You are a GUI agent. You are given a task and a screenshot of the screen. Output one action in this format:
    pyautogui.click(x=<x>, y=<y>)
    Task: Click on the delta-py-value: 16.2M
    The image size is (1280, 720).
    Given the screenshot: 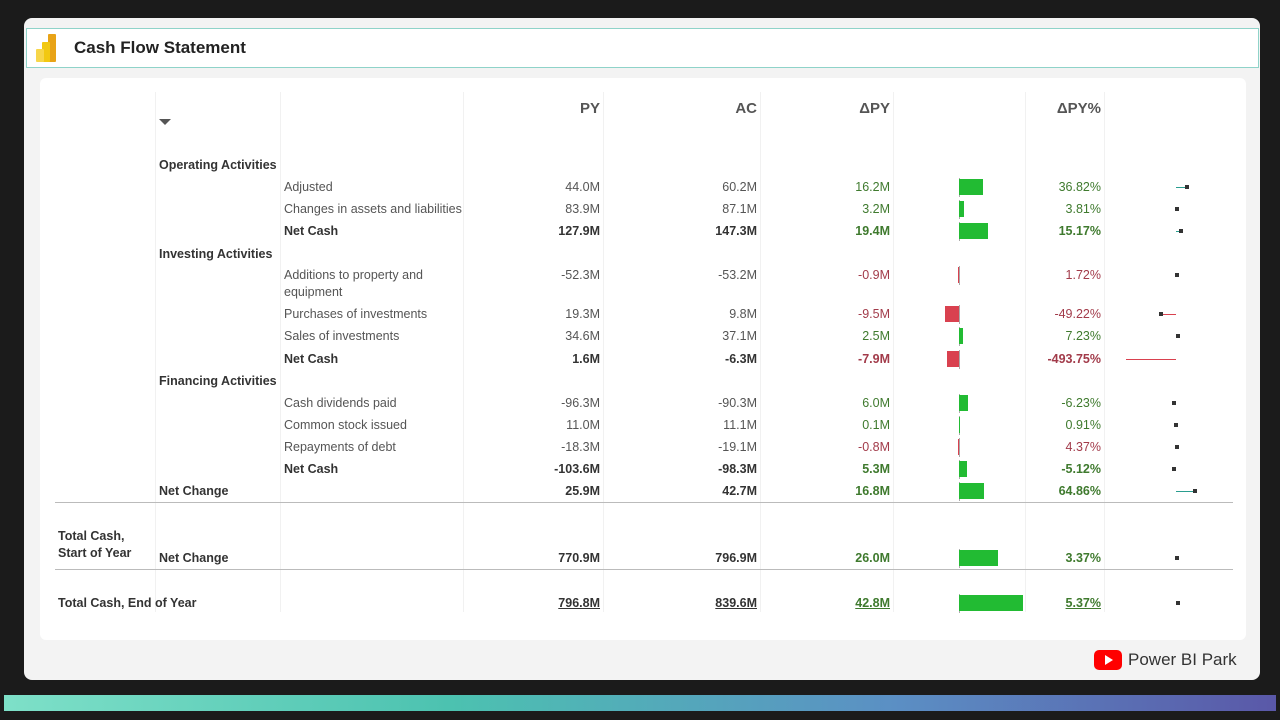 What is the action you would take?
    pyautogui.click(x=872, y=187)
    